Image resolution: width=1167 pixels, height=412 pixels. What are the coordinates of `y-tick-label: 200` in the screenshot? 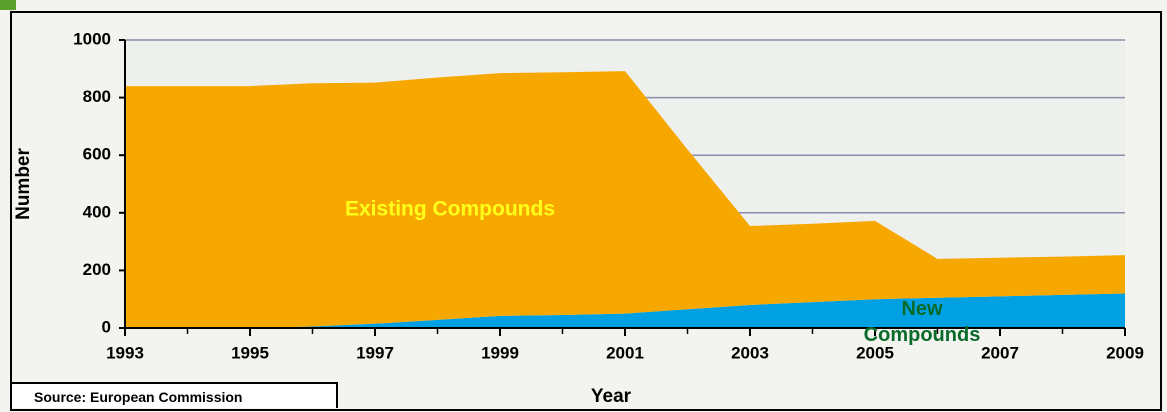 It's located at (97, 269).